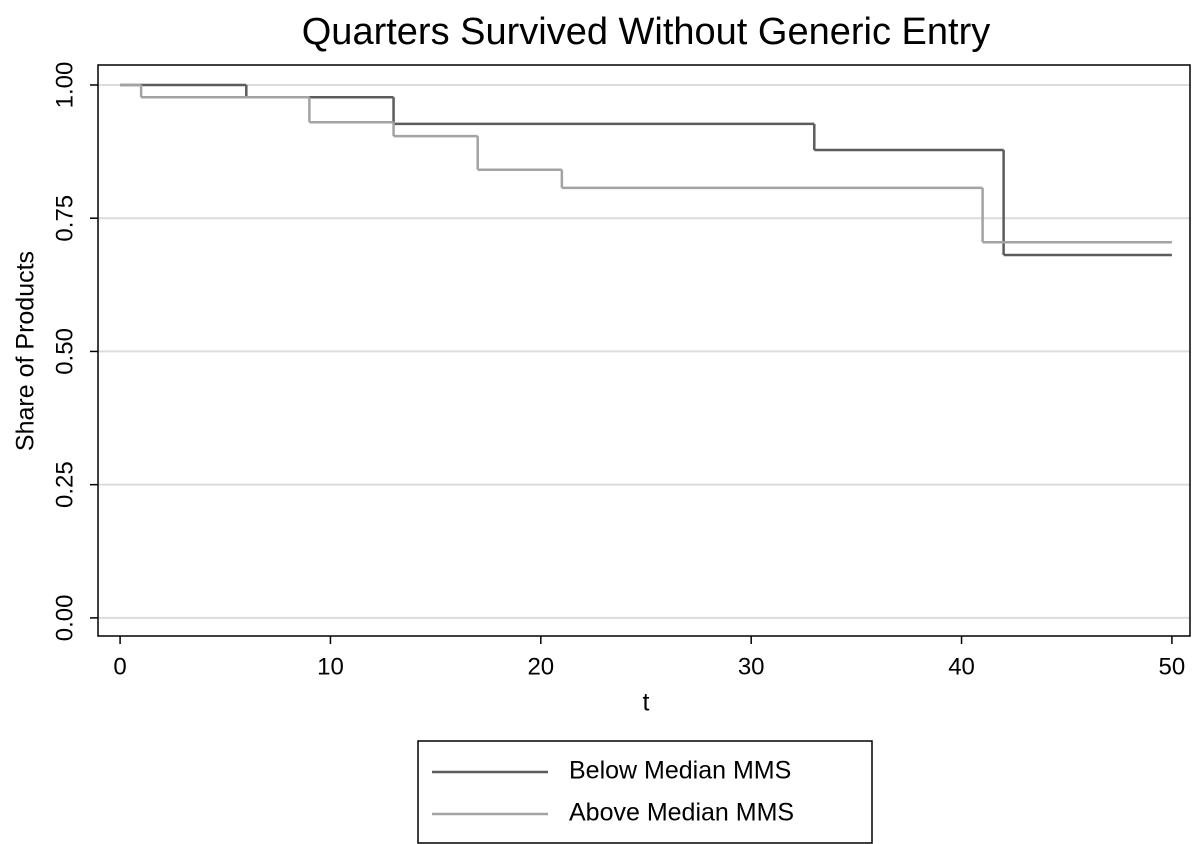 The height and width of the screenshot is (844, 1194). What do you see at coordinates (64, 218) in the screenshot?
I see `y-tick-label: 0.75` at bounding box center [64, 218].